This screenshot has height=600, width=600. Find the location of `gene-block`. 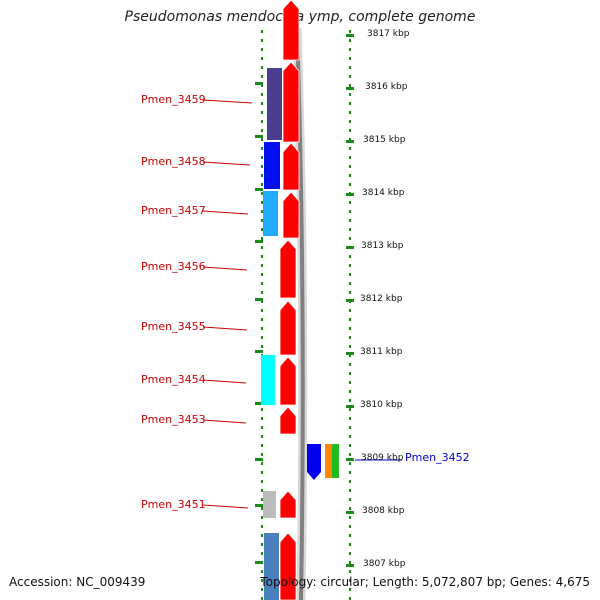

gene-block is located at coordinates (271, 566).